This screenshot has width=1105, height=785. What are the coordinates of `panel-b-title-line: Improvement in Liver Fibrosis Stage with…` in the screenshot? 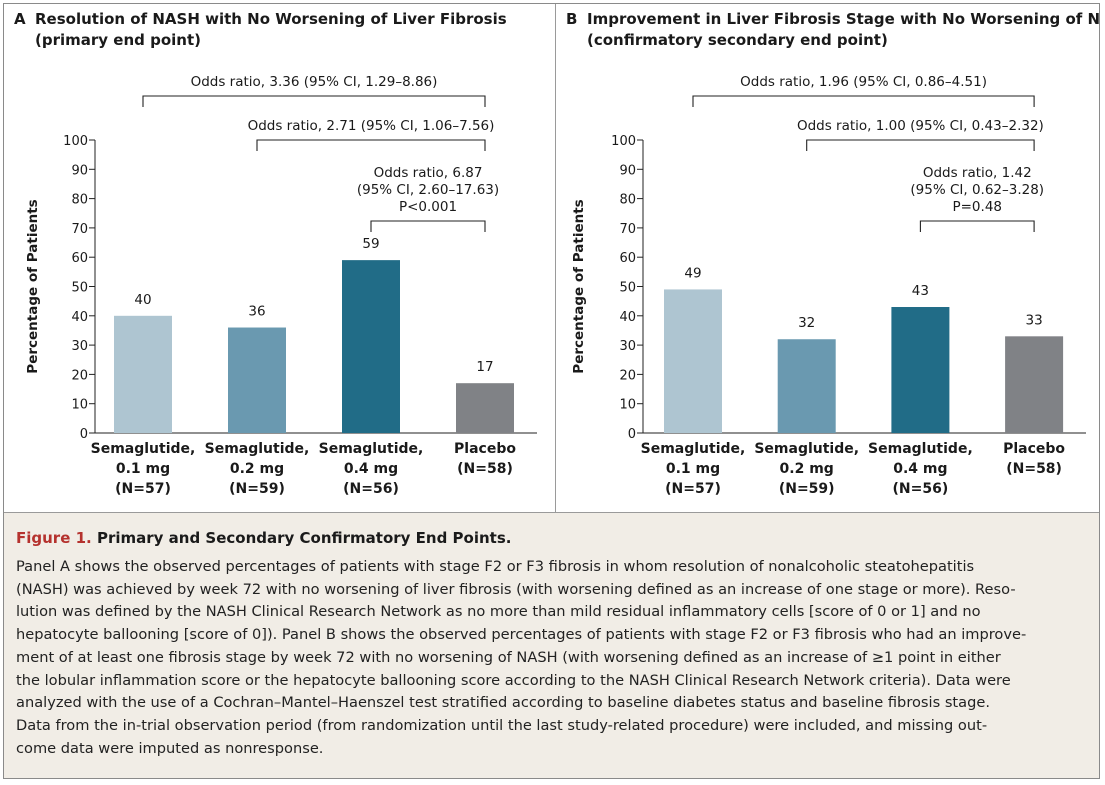 It's located at (843, 19).